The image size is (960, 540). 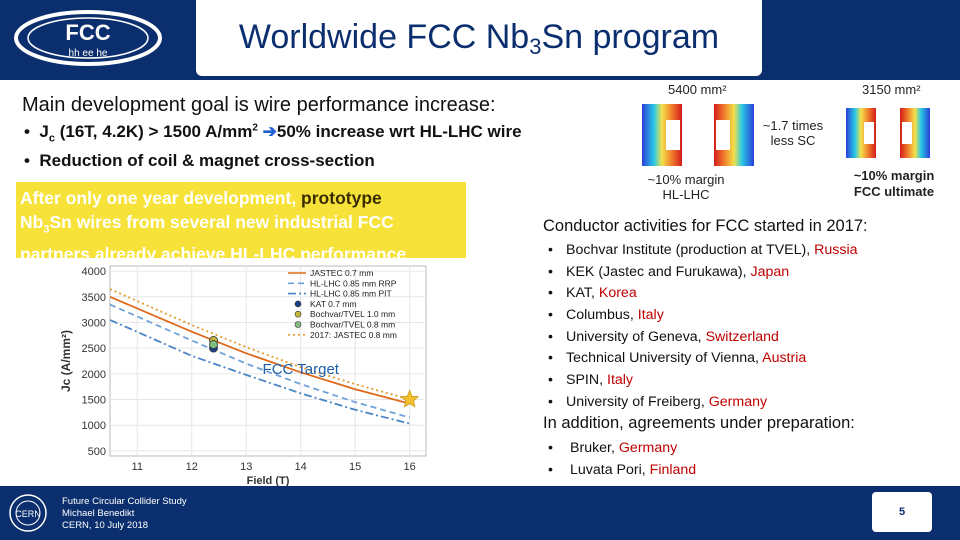 I want to click on agreement-country: Germany, so click(x=648, y=448).